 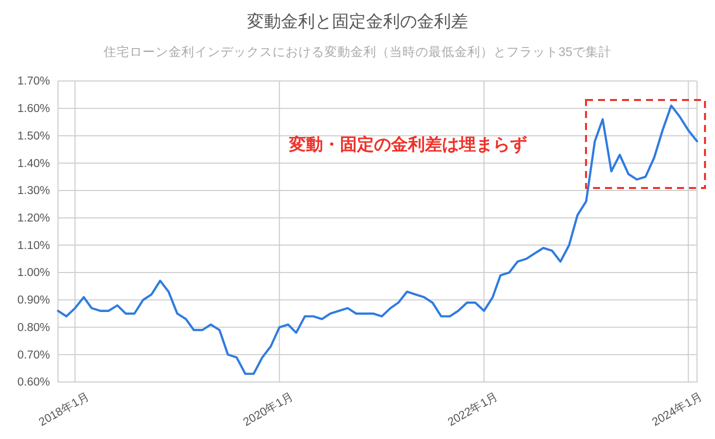 What do you see at coordinates (33, 136) in the screenshot?
I see `y-tick-label: 1.50%` at bounding box center [33, 136].